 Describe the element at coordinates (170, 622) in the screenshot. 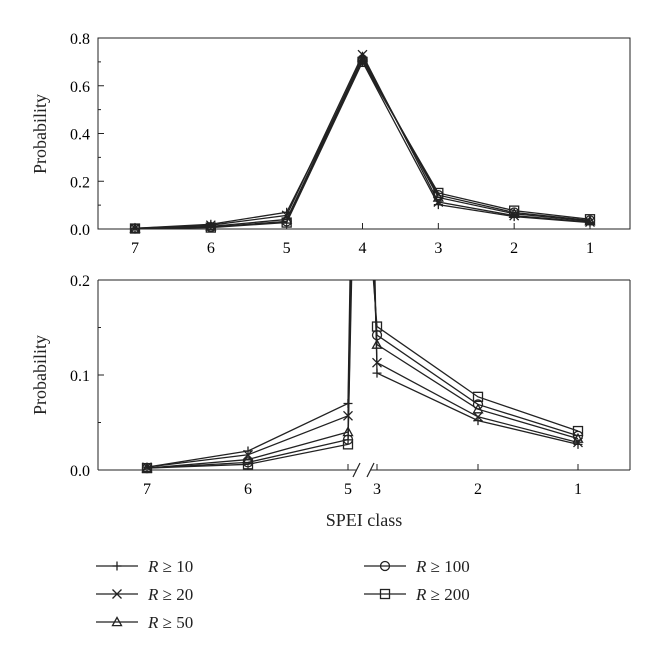

I see `legend-label: R ≥ 50` at that location.